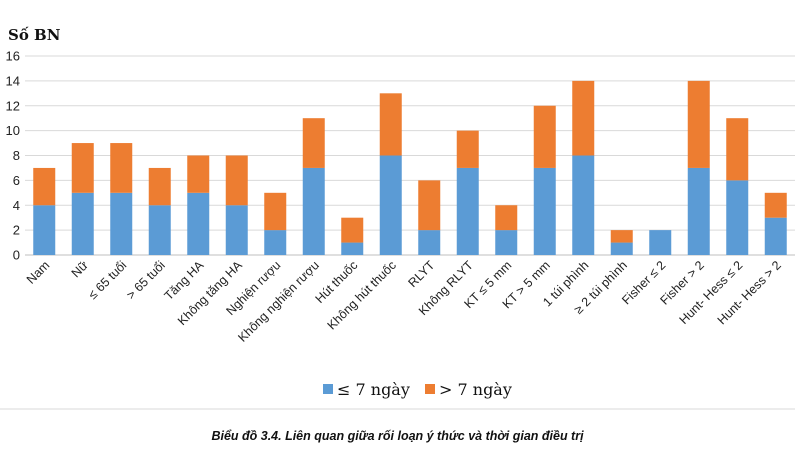 Image resolution: width=795 pixels, height=456 pixels. What do you see at coordinates (13, 130) in the screenshot?
I see `y-tick-label: 10` at bounding box center [13, 130].